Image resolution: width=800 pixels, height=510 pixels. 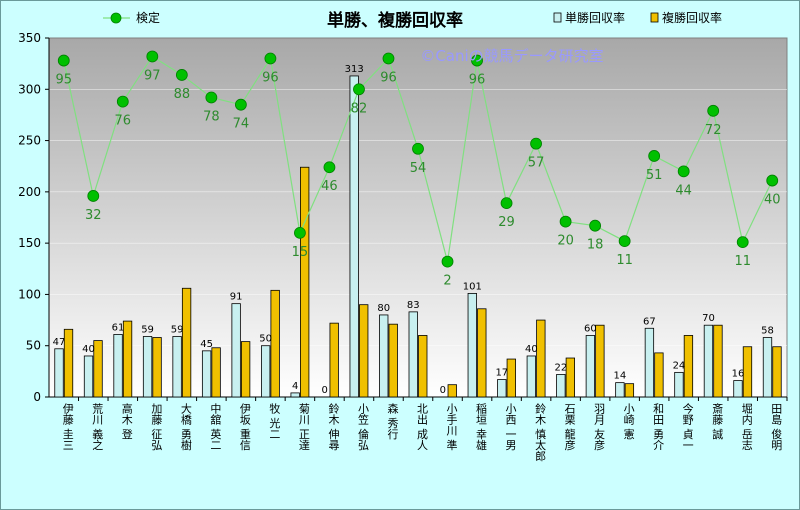 What do you see at coordinates (713, 130) in the screenshot?
I see `line-label-22: 72` at bounding box center [713, 130].